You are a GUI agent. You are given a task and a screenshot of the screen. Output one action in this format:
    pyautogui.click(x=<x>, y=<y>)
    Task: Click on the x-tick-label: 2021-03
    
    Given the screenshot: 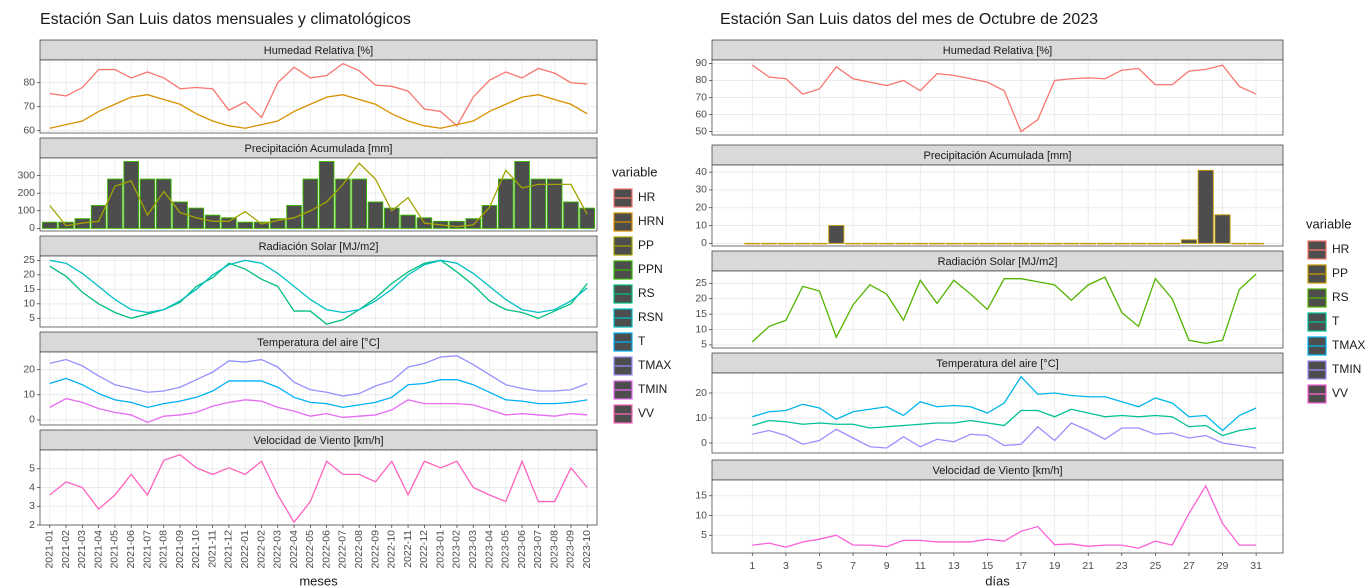 What is the action you would take?
    pyautogui.click(x=82, y=549)
    